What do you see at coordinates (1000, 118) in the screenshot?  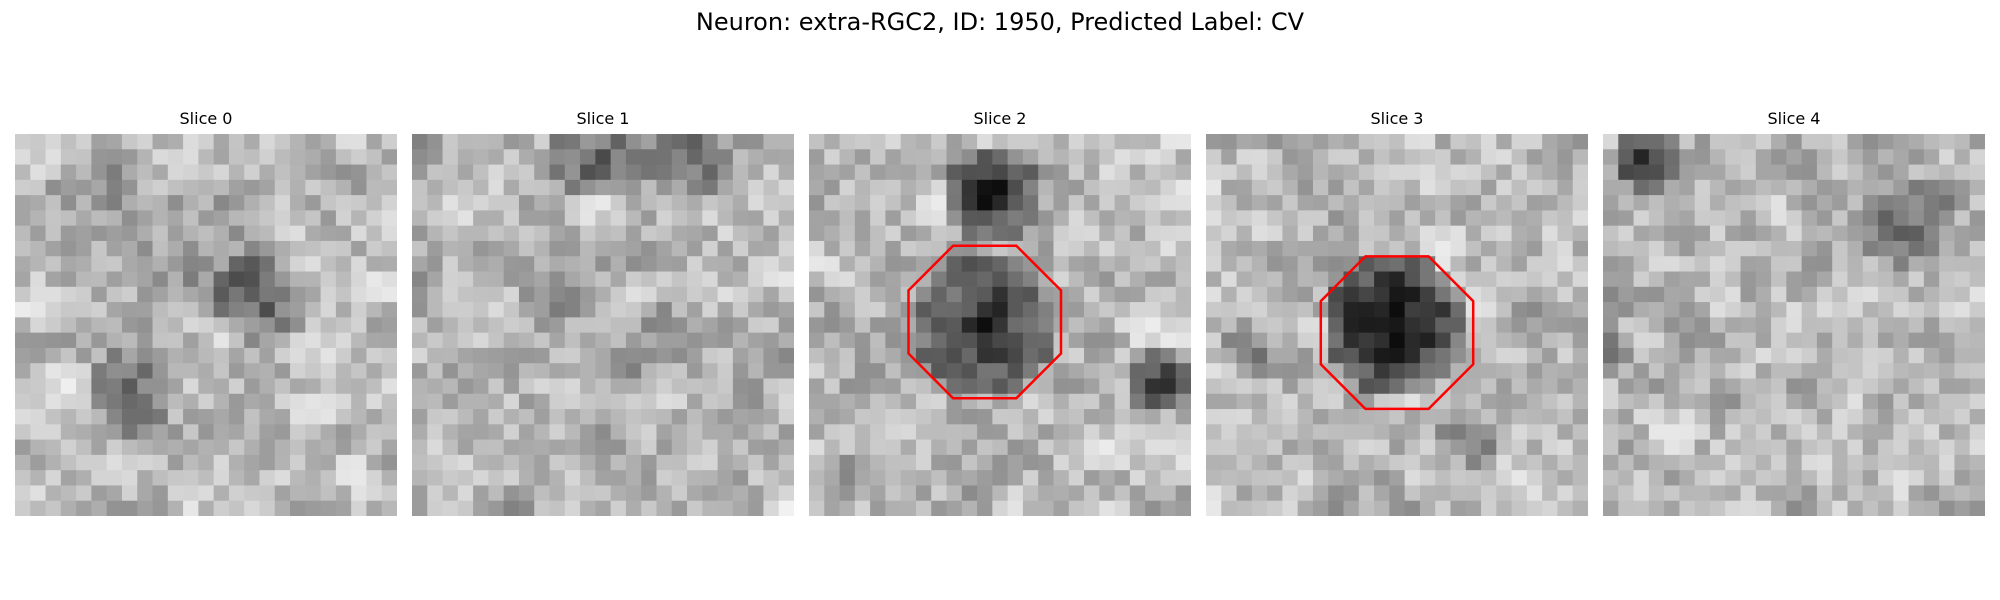 I see `slice-title: Slice 2` at bounding box center [1000, 118].